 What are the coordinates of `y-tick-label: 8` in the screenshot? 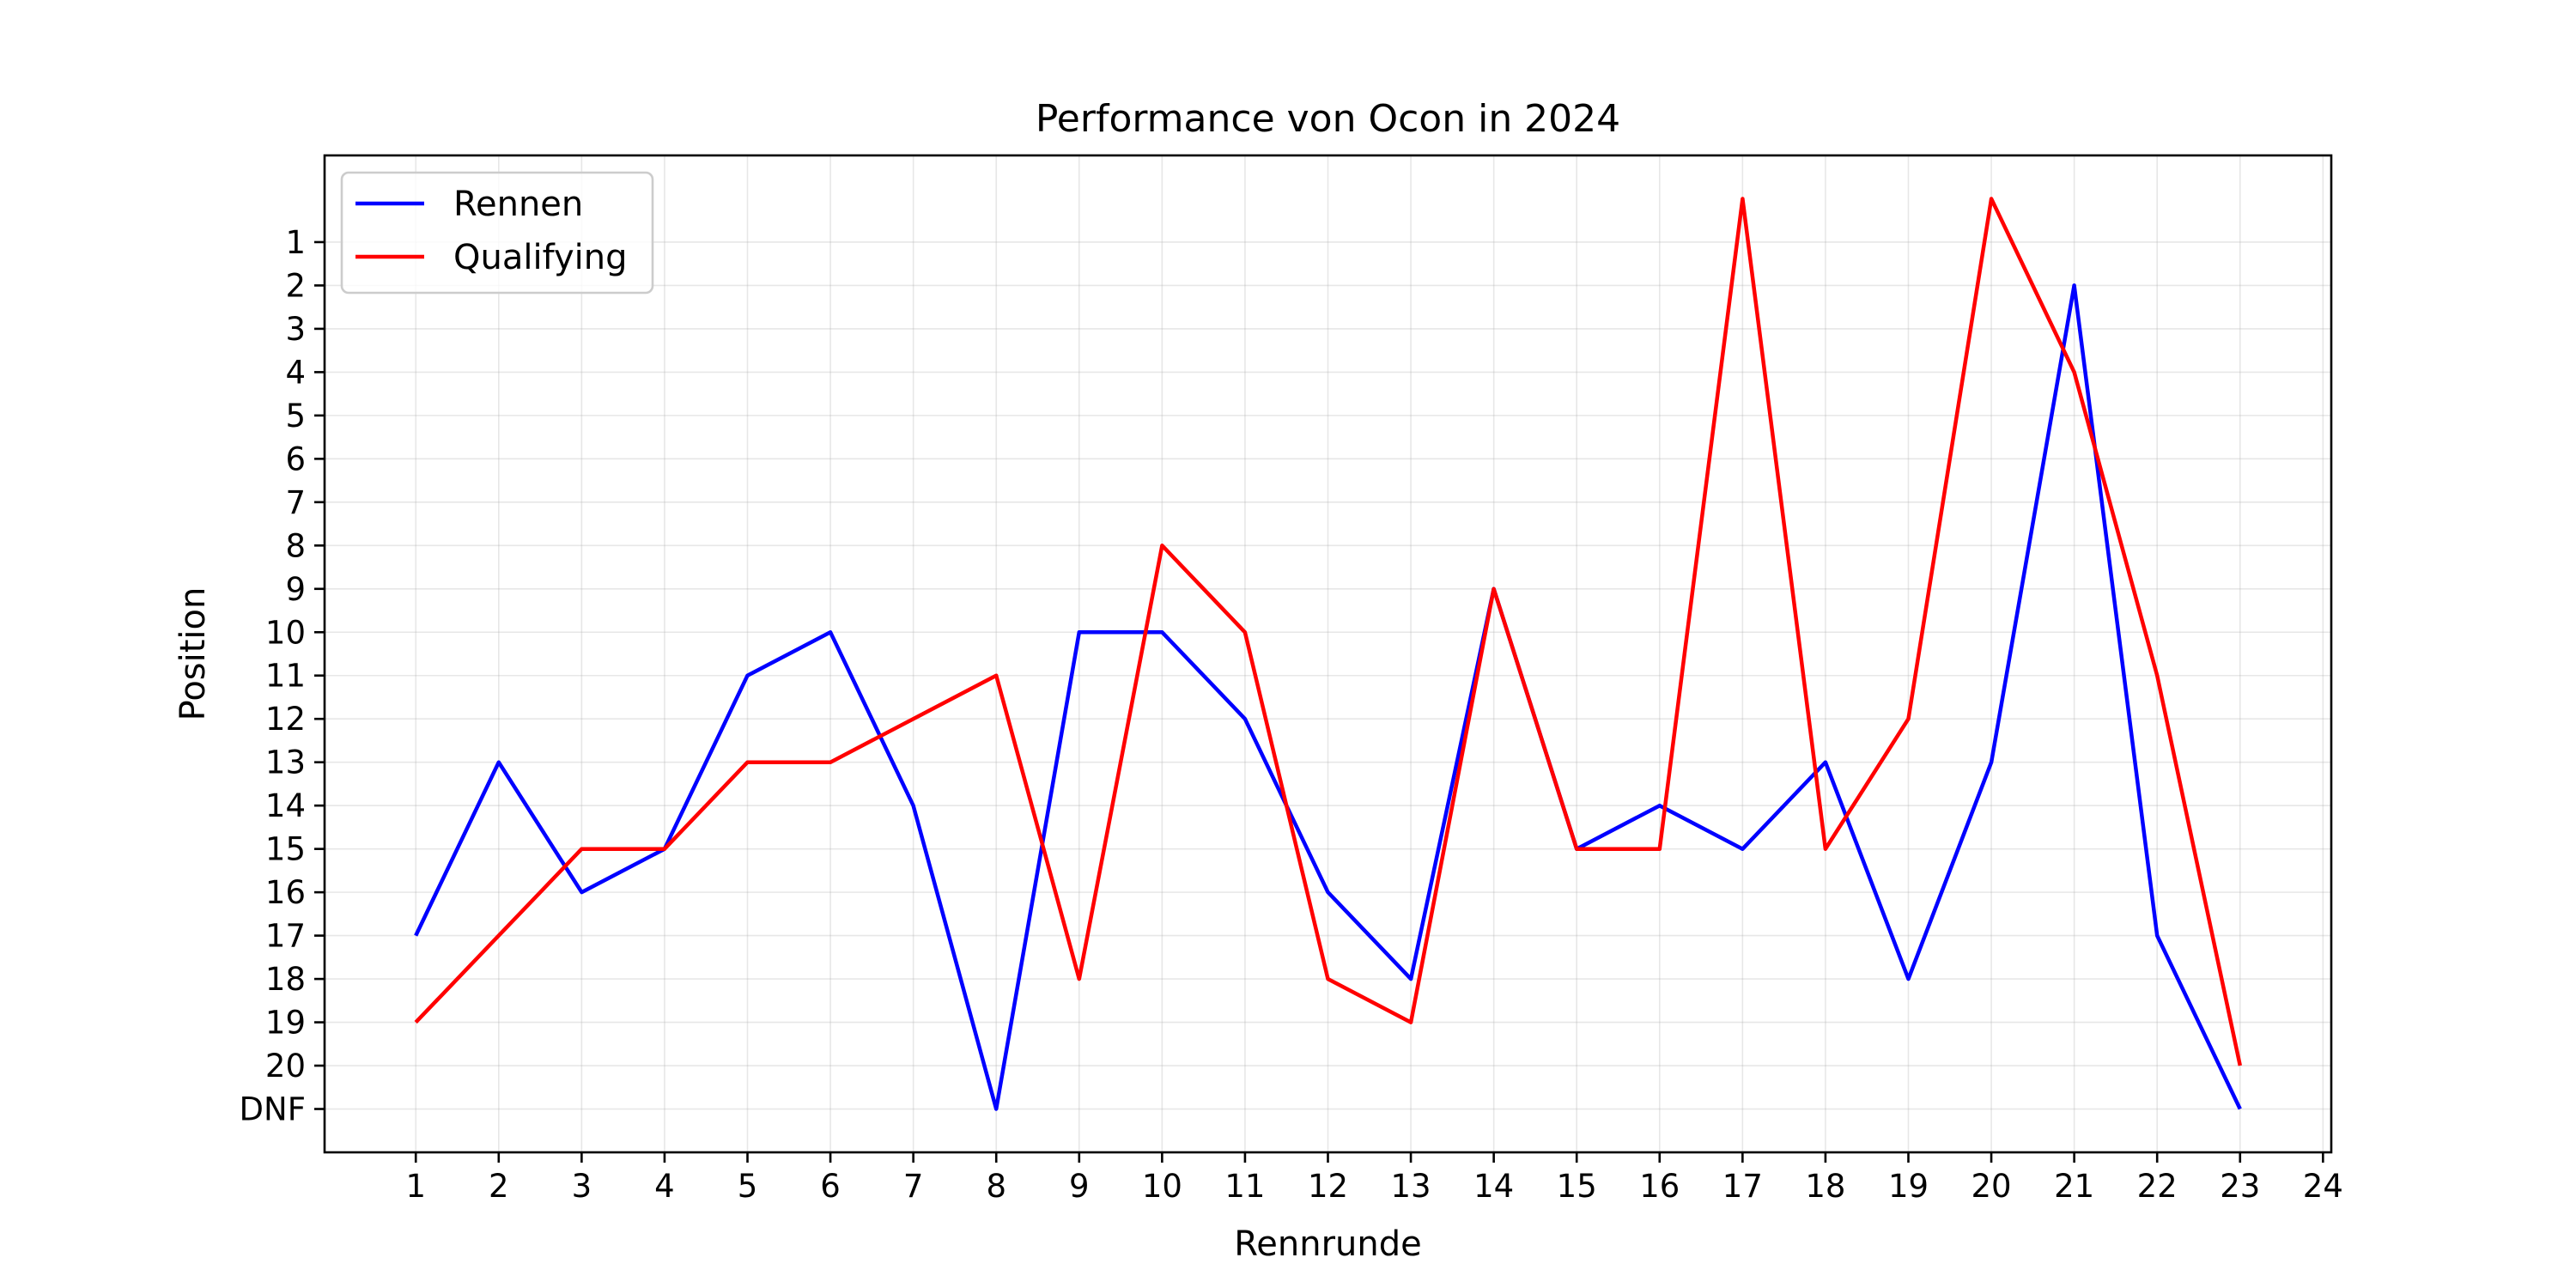 It's located at (295, 545).